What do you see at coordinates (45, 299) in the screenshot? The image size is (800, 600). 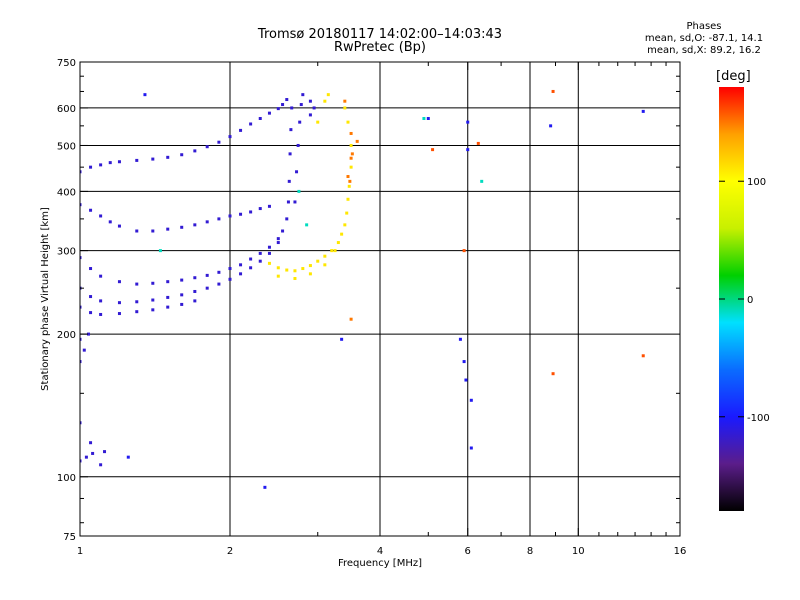 I see `y-axis-label: Stationary phase Virtual Height [km]` at bounding box center [45, 299].